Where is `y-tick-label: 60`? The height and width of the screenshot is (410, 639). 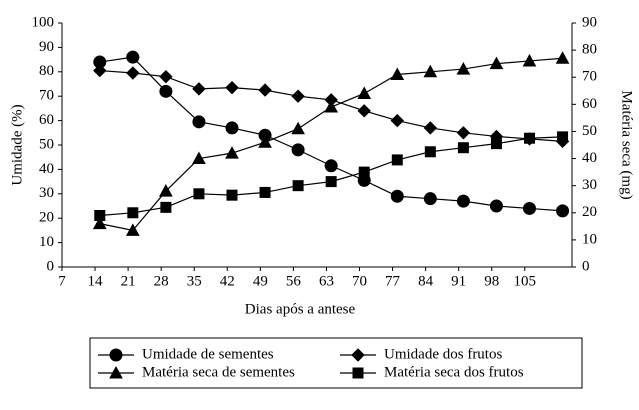
y-tick-label: 60 is located at coordinates (46, 120).